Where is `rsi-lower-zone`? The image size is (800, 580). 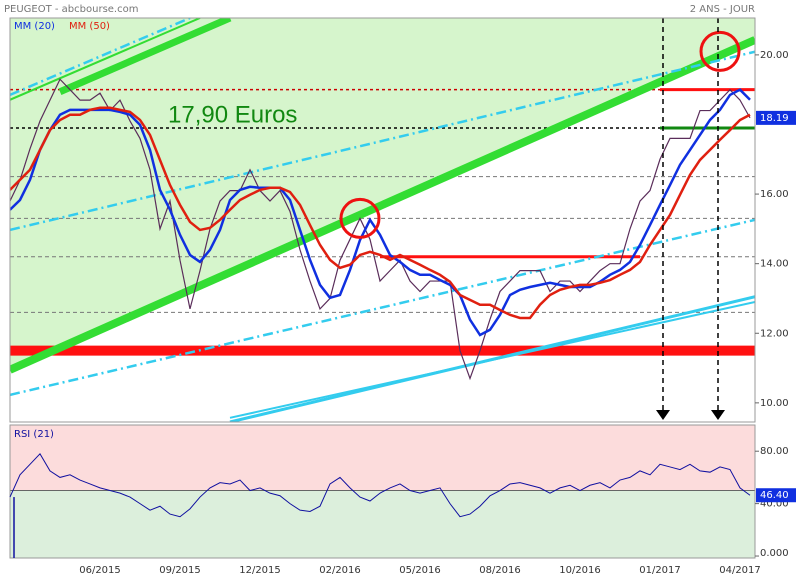 rsi-lower-zone is located at coordinates (382, 524).